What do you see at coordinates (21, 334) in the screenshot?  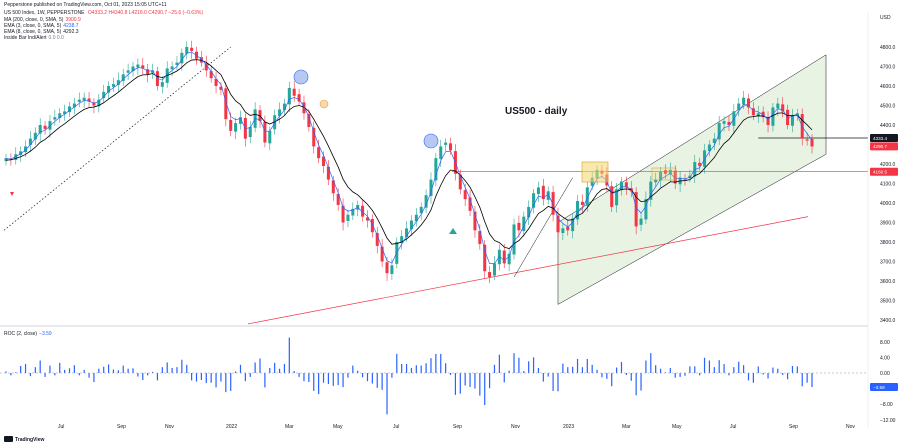 I see `roc-label: ROC (2, close)` at bounding box center [21, 334].